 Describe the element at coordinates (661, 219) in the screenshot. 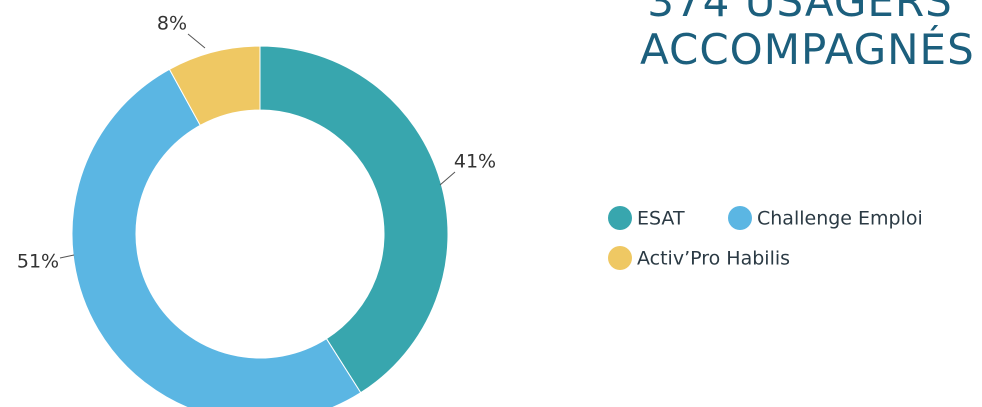

I see `legend-label: ESAT` at that location.